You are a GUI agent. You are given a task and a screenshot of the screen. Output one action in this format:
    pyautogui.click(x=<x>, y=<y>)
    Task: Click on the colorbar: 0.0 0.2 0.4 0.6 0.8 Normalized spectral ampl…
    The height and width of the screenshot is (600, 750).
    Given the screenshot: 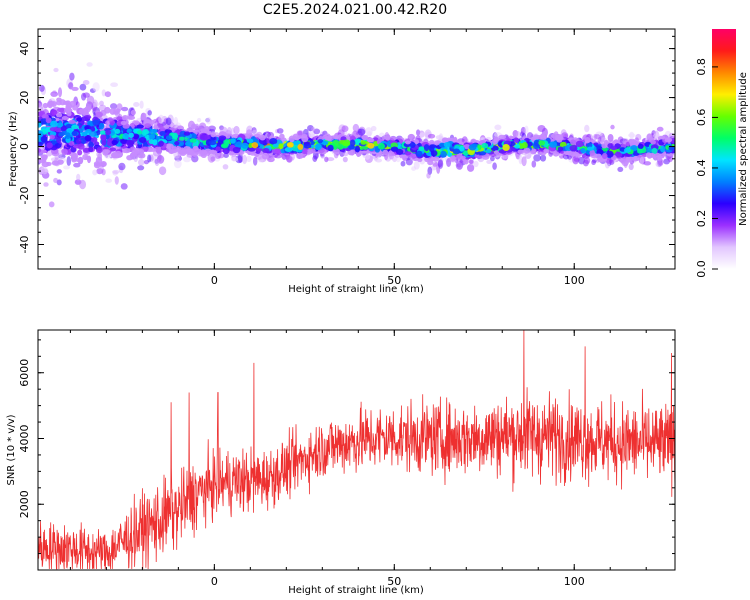 What is the action you would take?
    pyautogui.click(x=722, y=153)
    